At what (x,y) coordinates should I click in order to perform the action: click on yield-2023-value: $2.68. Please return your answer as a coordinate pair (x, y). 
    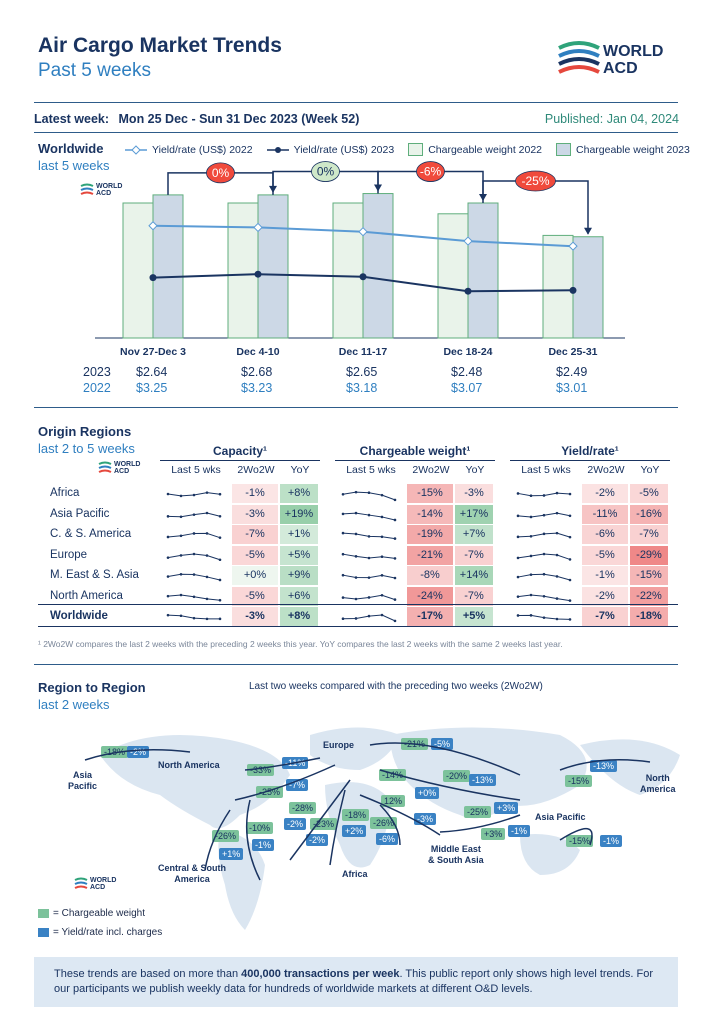
    Looking at the image, I should click on (257, 372).